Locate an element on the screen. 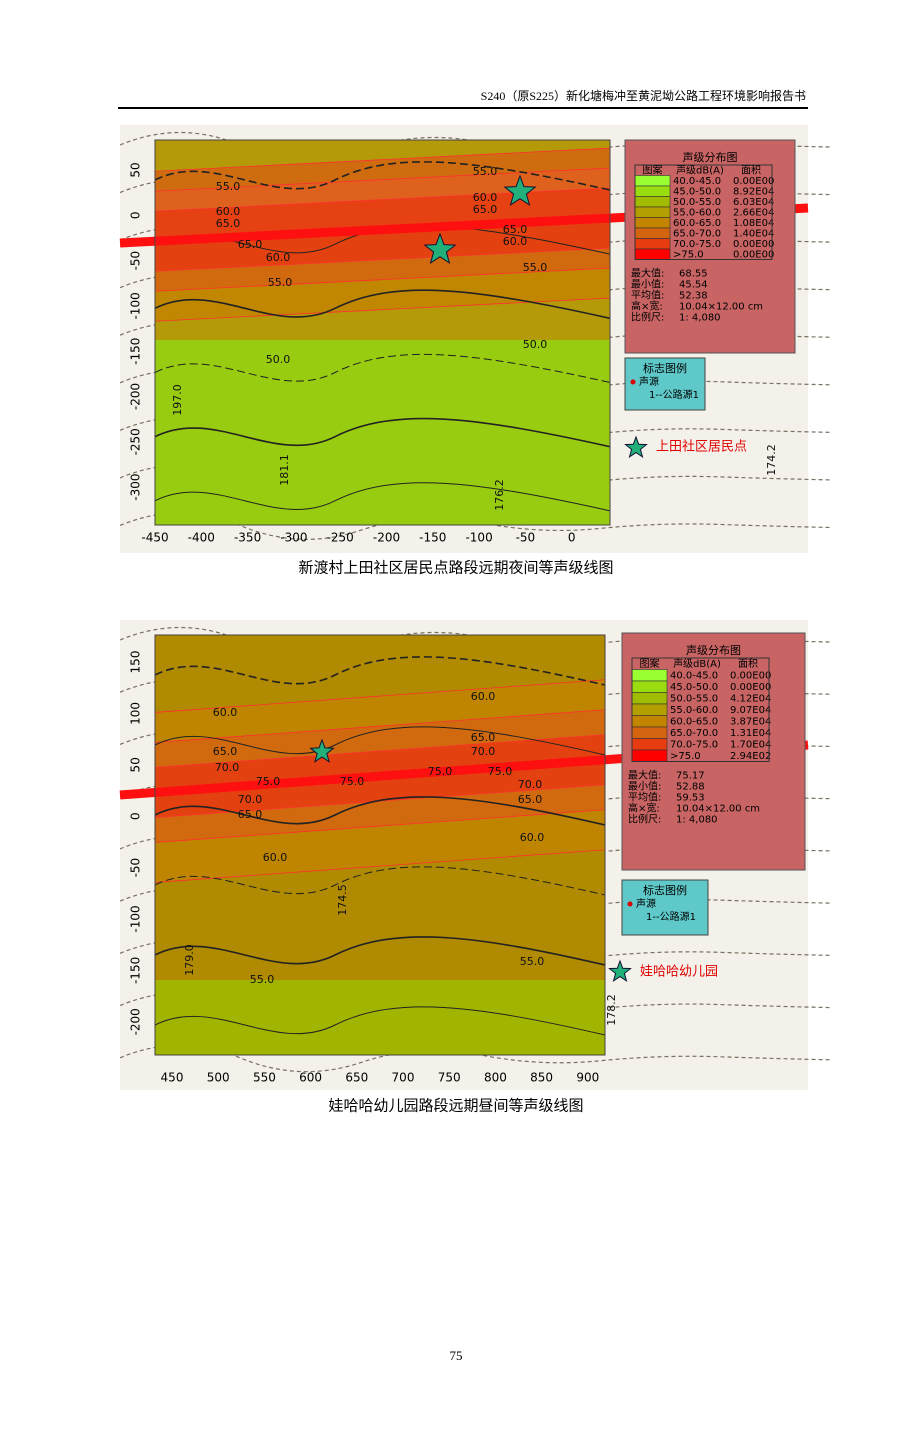 The image size is (910, 1439). legend-range: 40.0-45.0 is located at coordinates (694, 675).